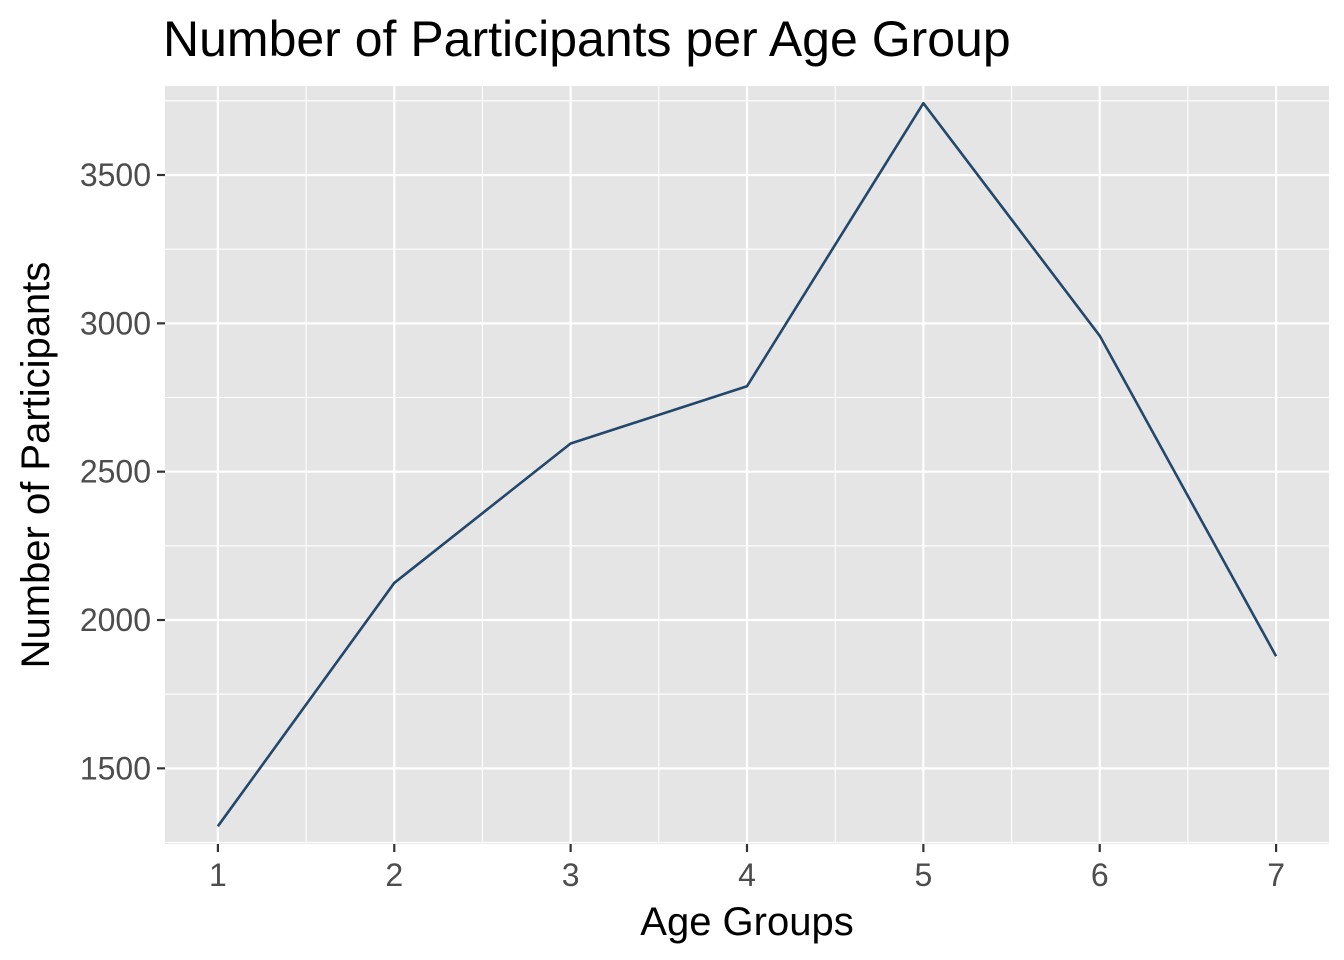 The height and width of the screenshot is (960, 1344). Describe the element at coordinates (571, 875) in the screenshot. I see `x-tick-label: 3` at that location.